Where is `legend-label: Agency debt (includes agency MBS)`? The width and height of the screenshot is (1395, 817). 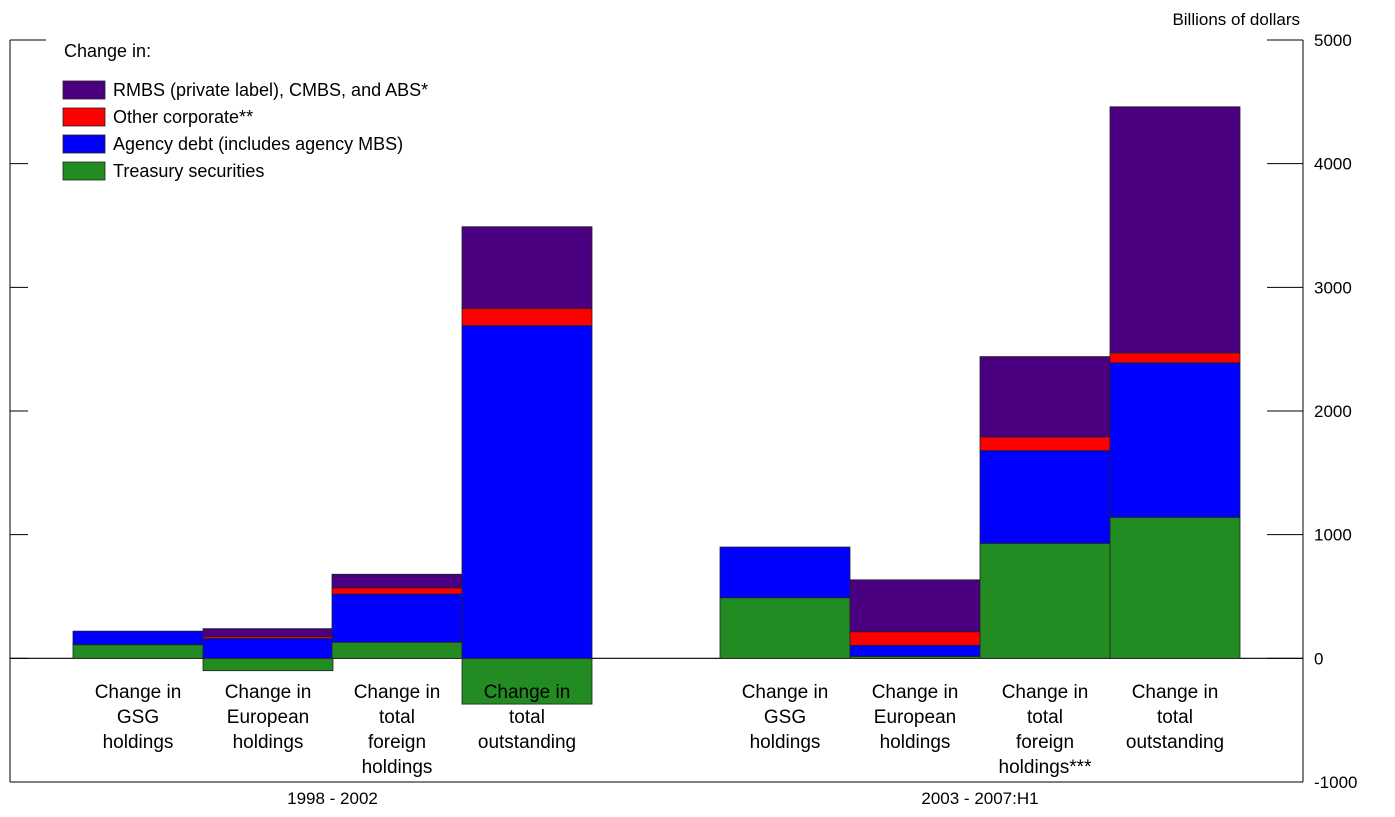 legend-label: Agency debt (includes agency MBS) is located at coordinates (258, 144).